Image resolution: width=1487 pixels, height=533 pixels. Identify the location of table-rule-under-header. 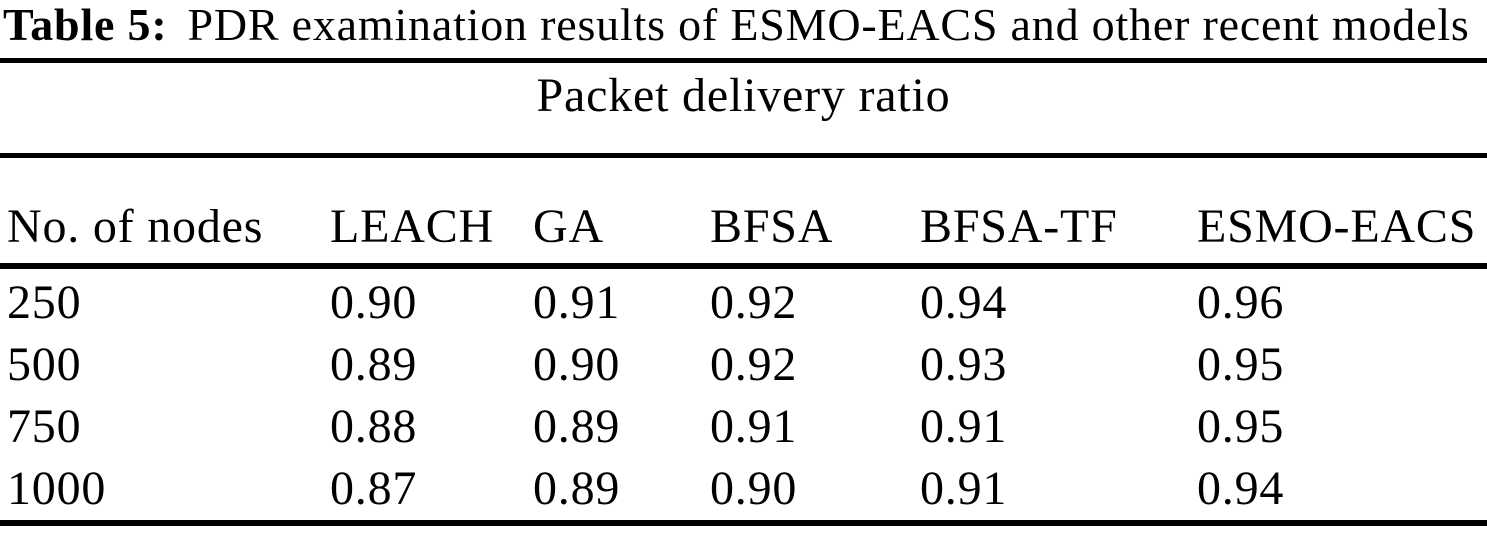
(743, 266).